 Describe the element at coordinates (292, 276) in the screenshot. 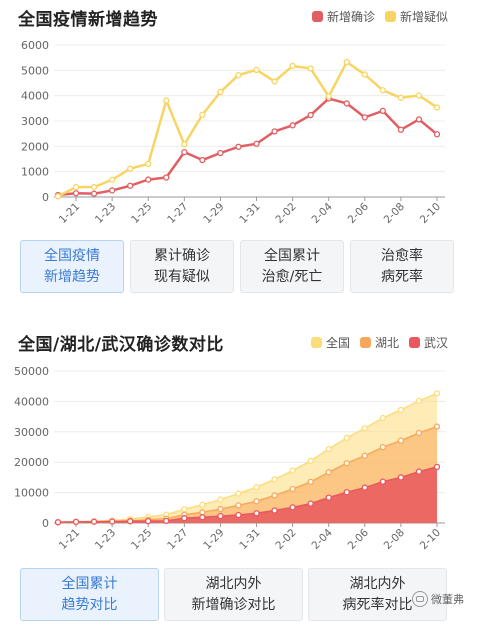

I see `tab-label-line2: 治愈/死亡` at that location.